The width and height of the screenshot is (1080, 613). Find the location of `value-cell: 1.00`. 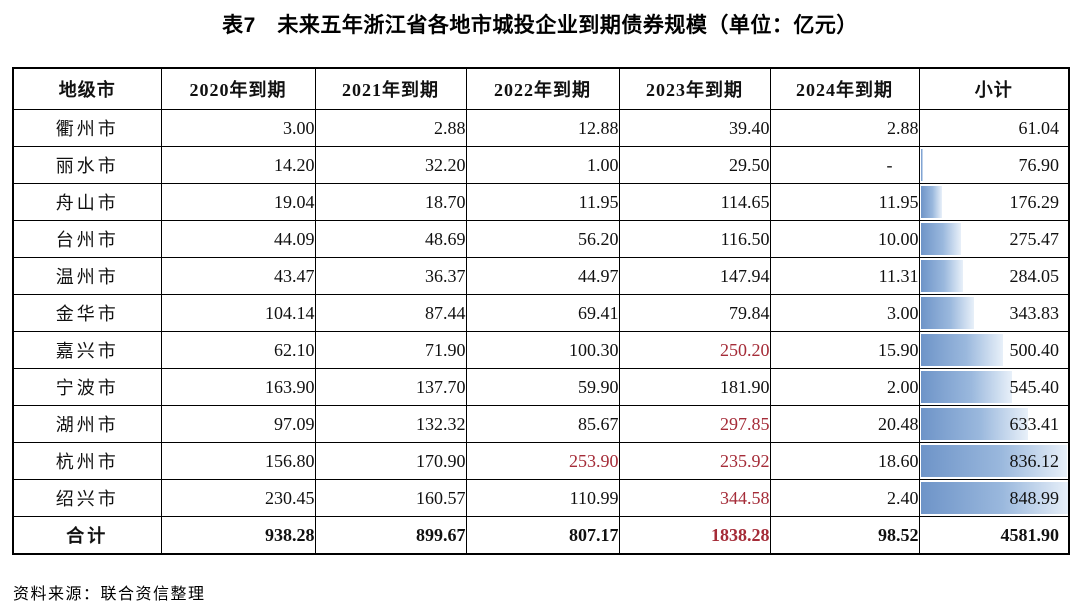

value-cell: 1.00 is located at coordinates (542, 165).